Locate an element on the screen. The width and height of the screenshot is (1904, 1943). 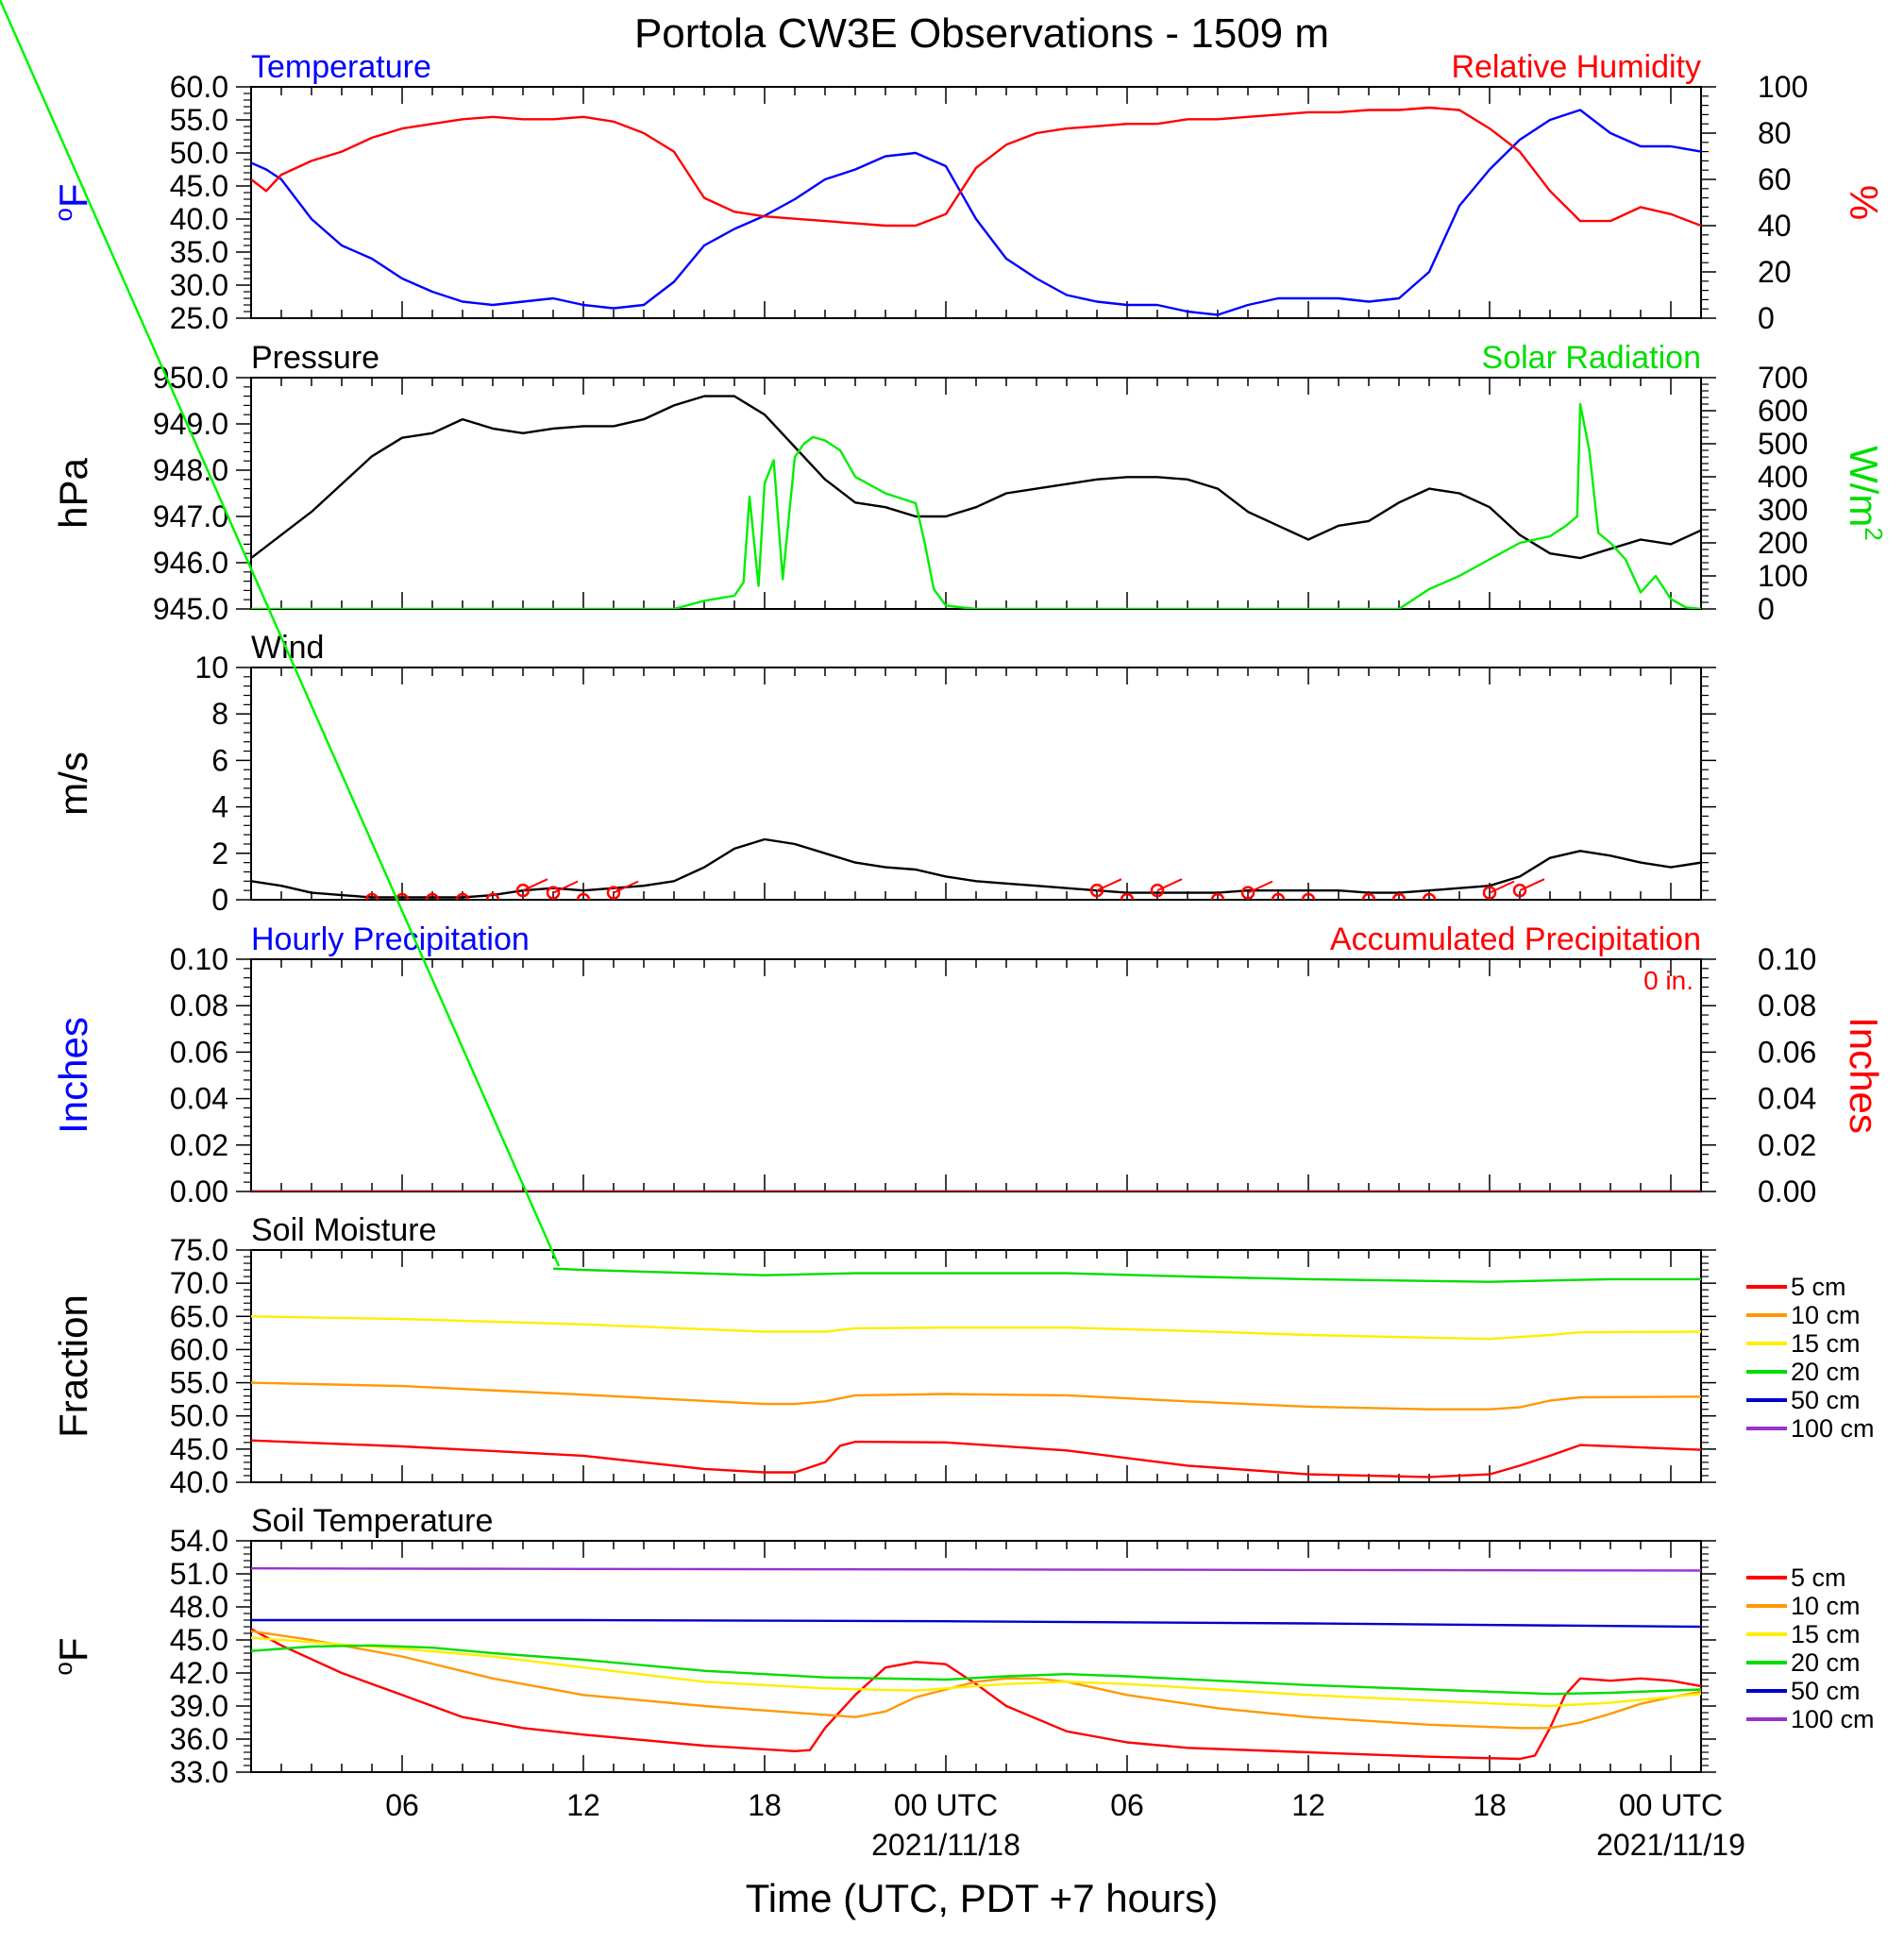
legend-label: 20 cm is located at coordinates (1826, 1662).